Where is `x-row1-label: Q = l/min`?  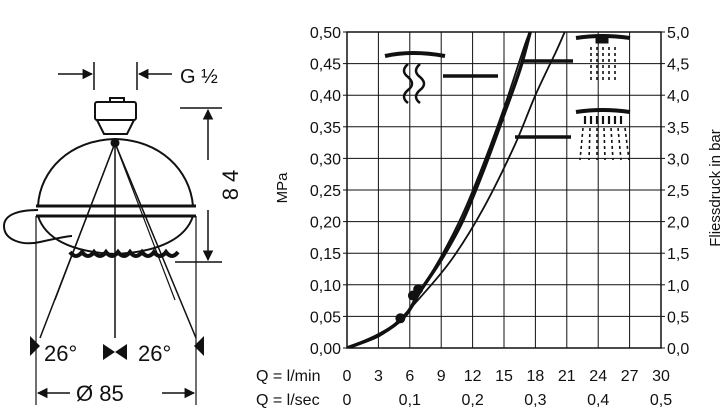
x-row1-label: Q = l/min is located at coordinates (288, 376).